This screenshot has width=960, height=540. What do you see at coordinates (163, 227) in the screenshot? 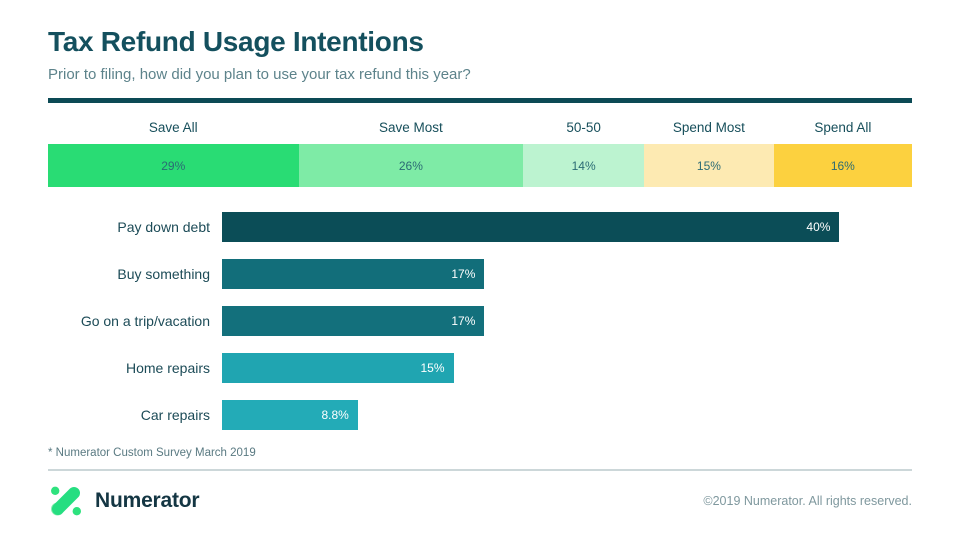
I see `bar-category-label: Pay down debt` at bounding box center [163, 227].